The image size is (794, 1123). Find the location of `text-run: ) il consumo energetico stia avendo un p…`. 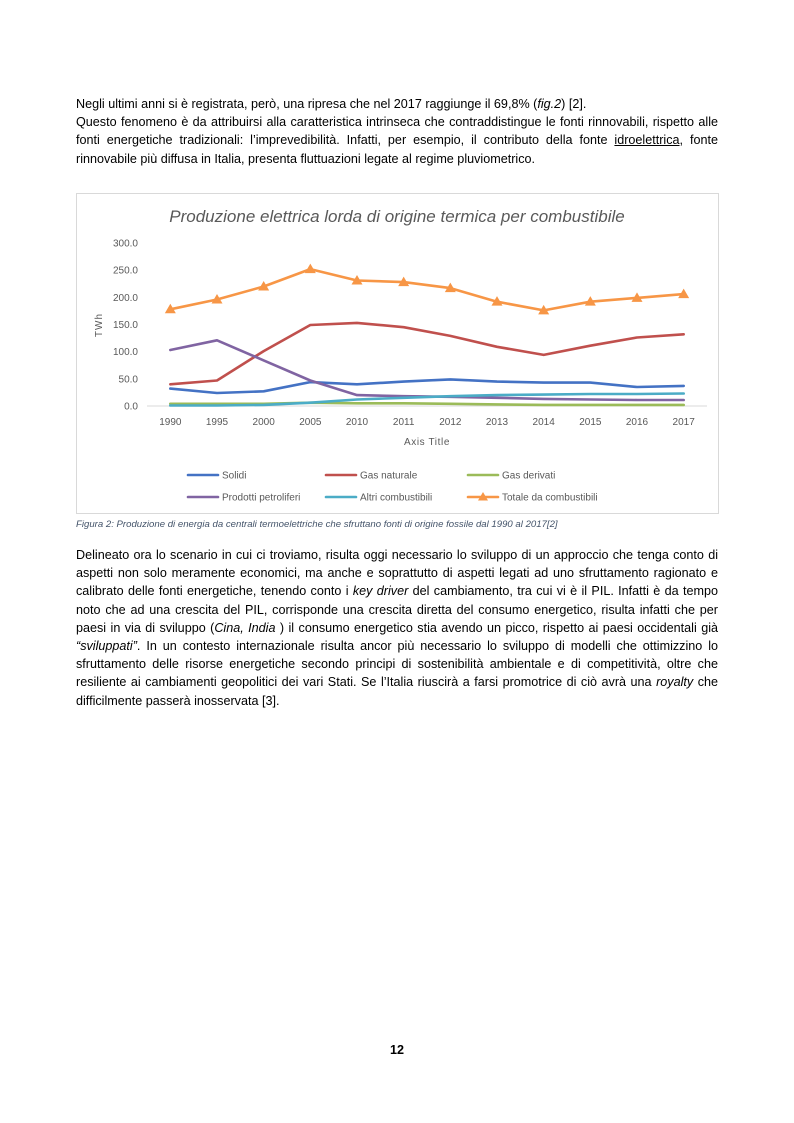

text-run: ) il consumo energetico stia avendo un p… is located at coordinates (496, 627).